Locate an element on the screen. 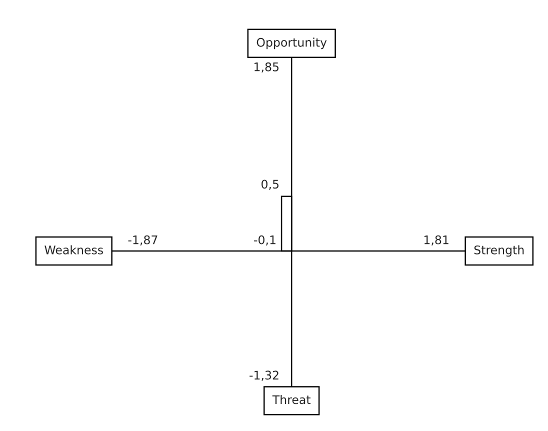 This screenshot has height=431, width=548. data-label: -1,87 is located at coordinates (143, 240).